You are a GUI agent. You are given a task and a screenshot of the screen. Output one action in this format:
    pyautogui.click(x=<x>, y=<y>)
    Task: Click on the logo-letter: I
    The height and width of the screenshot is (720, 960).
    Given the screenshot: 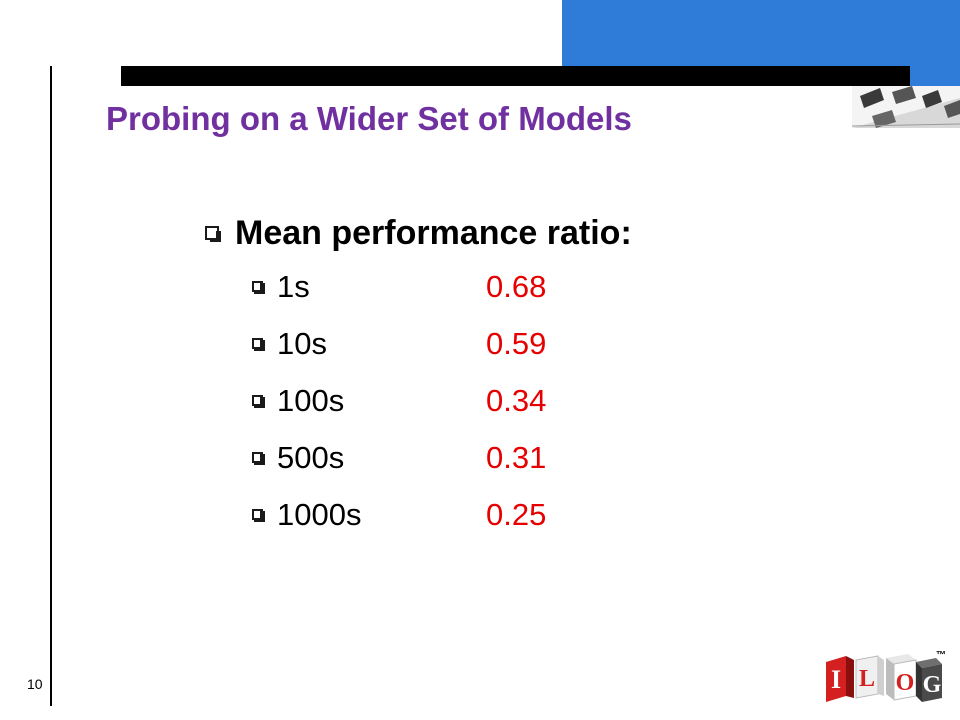 What is the action you would take?
    pyautogui.click(x=836, y=679)
    